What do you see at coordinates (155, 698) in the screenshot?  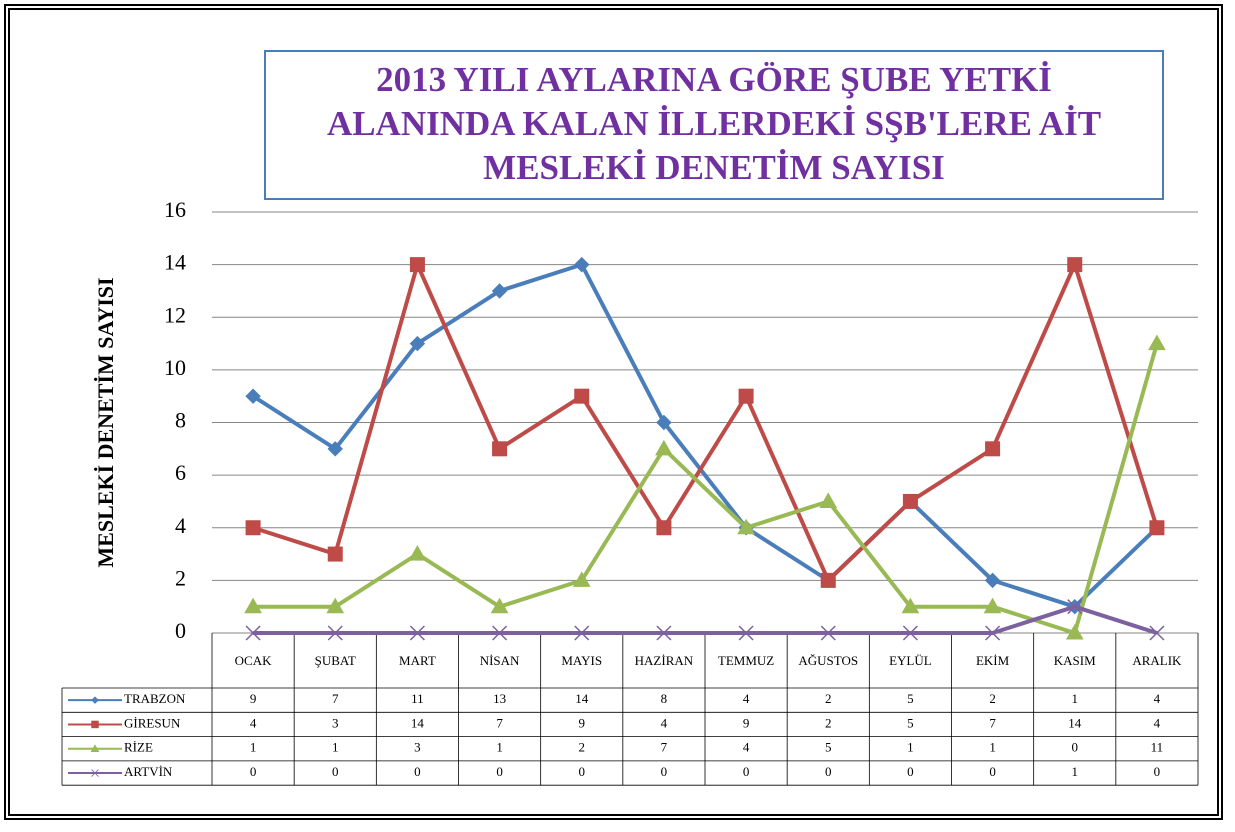 I see `legend-label: TRABZON` at bounding box center [155, 698].